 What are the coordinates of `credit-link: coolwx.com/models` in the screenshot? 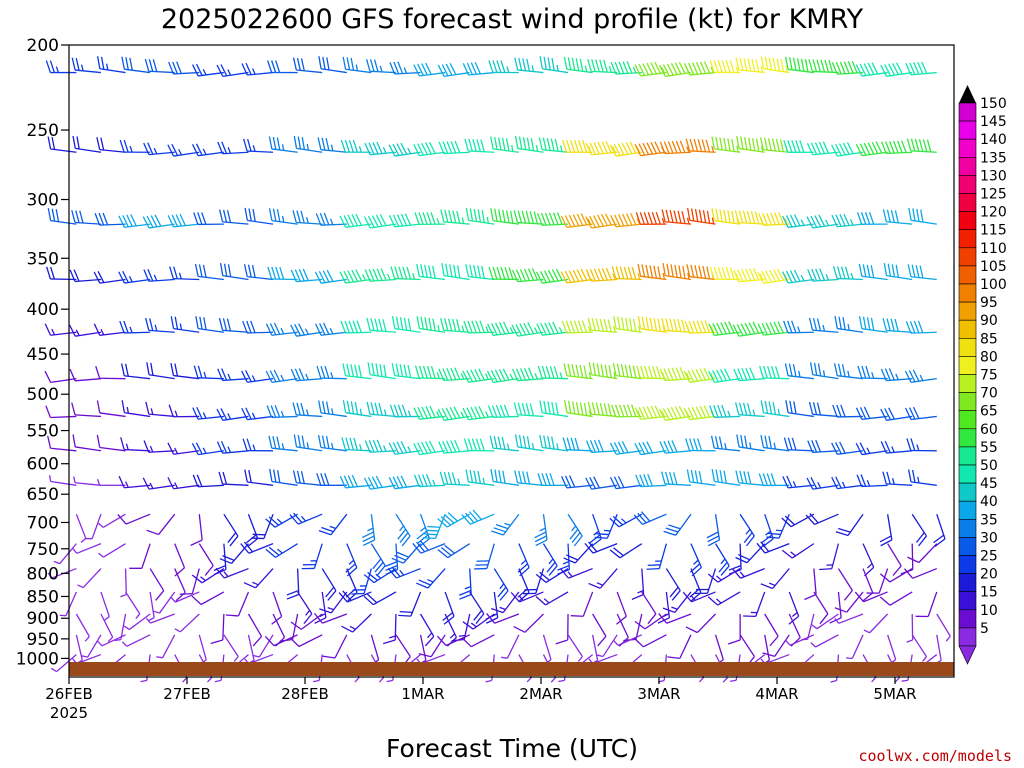 It's located at (935, 756).